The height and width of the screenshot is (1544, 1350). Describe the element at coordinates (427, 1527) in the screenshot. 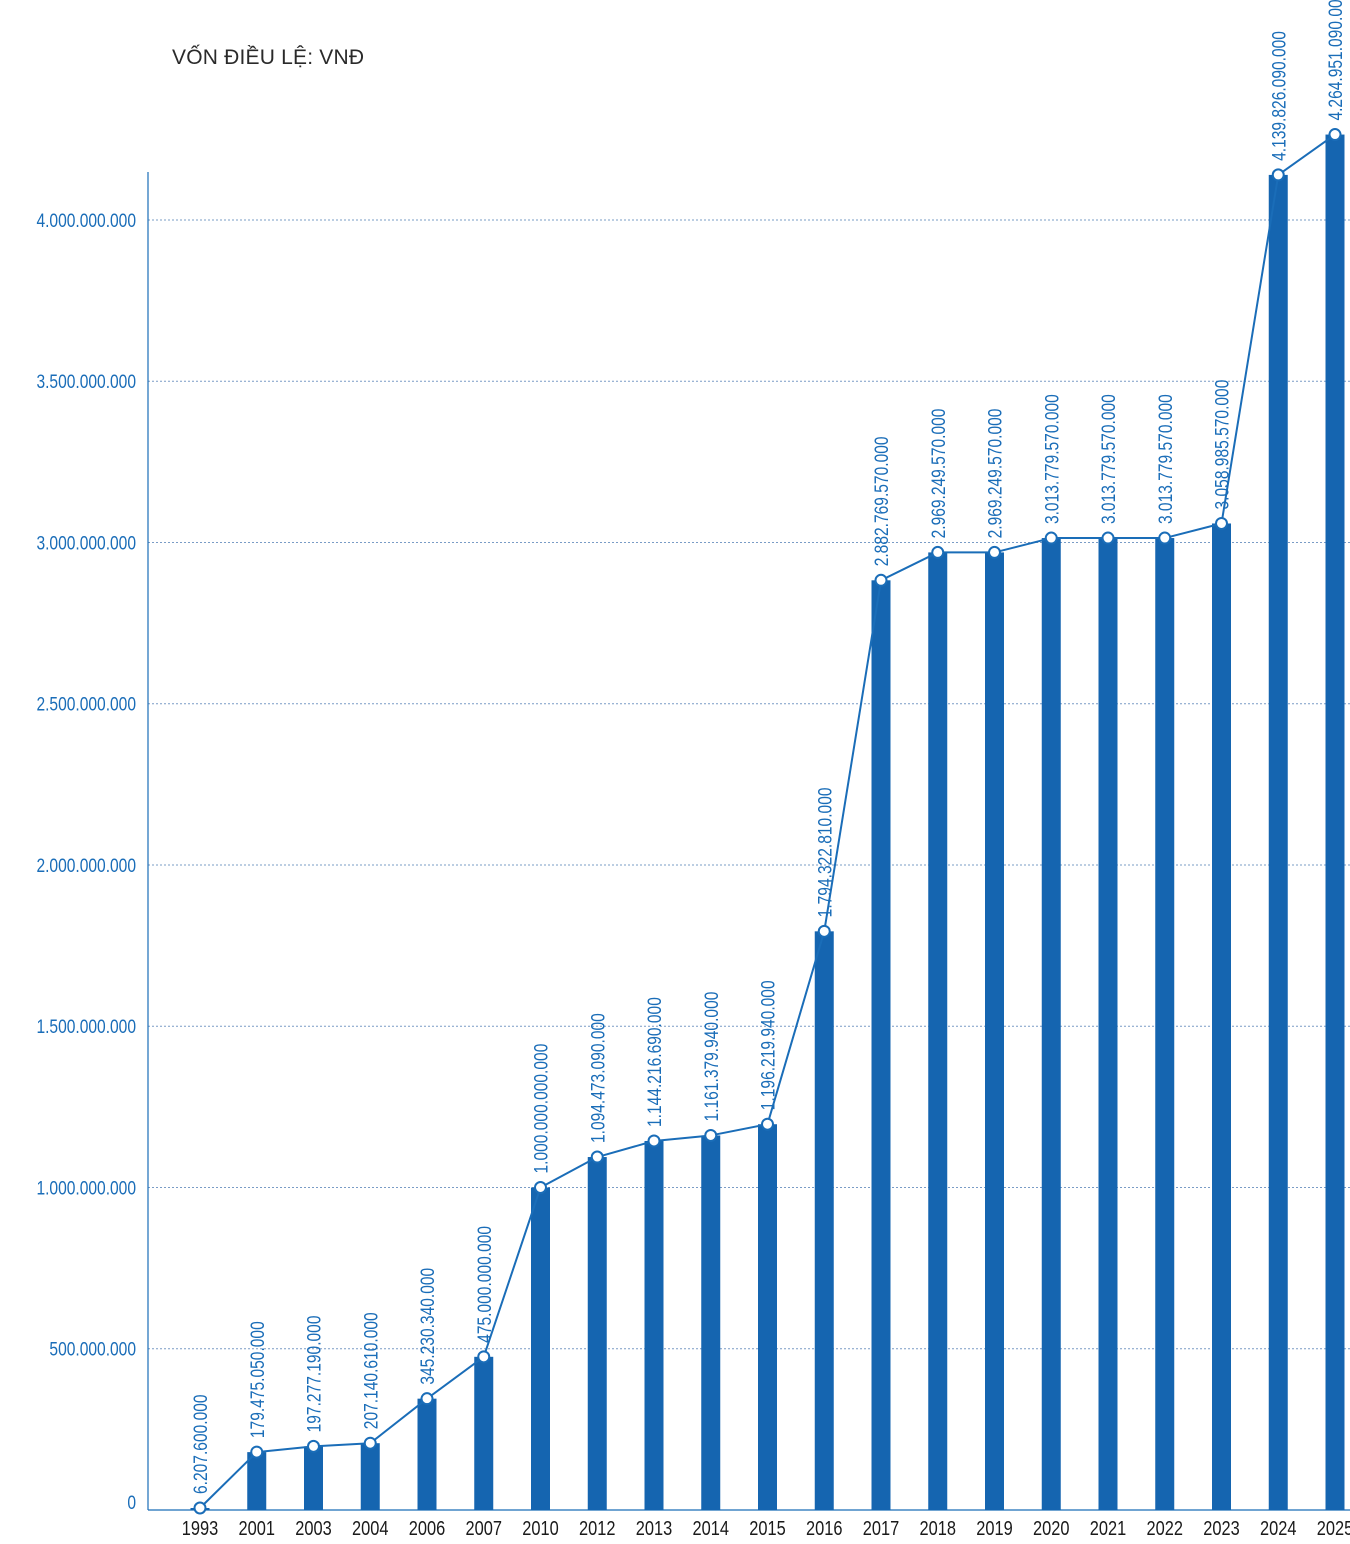

I see `x-tick-label: 2006` at that location.